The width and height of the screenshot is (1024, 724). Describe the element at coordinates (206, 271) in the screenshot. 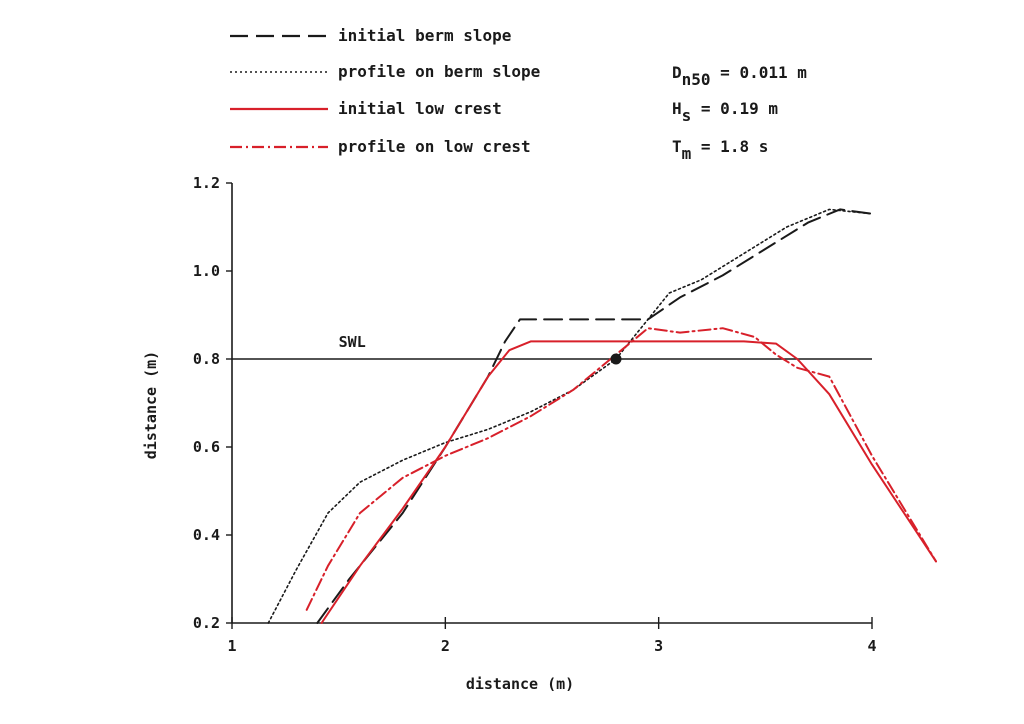

I see `y-tick-label: 1.0` at that location.